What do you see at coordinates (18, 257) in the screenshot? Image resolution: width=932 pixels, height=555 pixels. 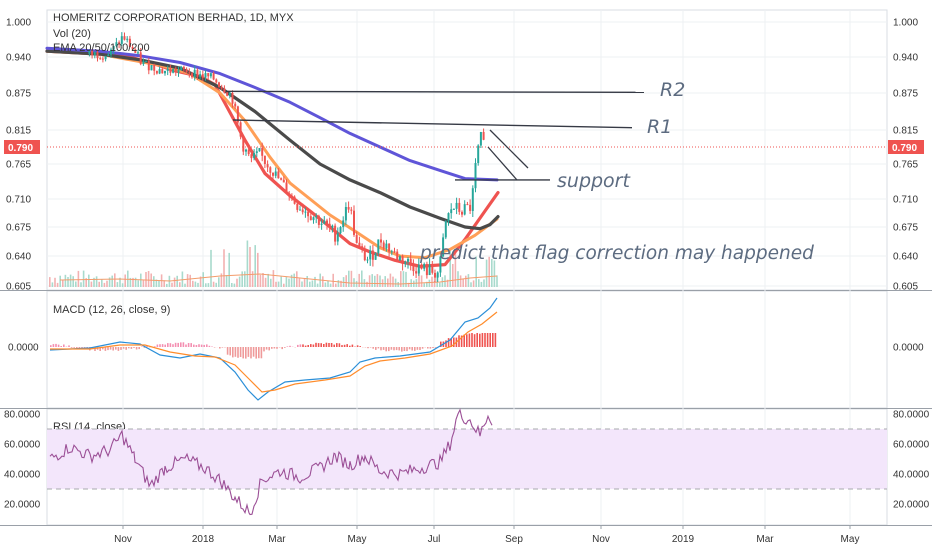 I see `y-tick-label-left: 0.640` at bounding box center [18, 257].